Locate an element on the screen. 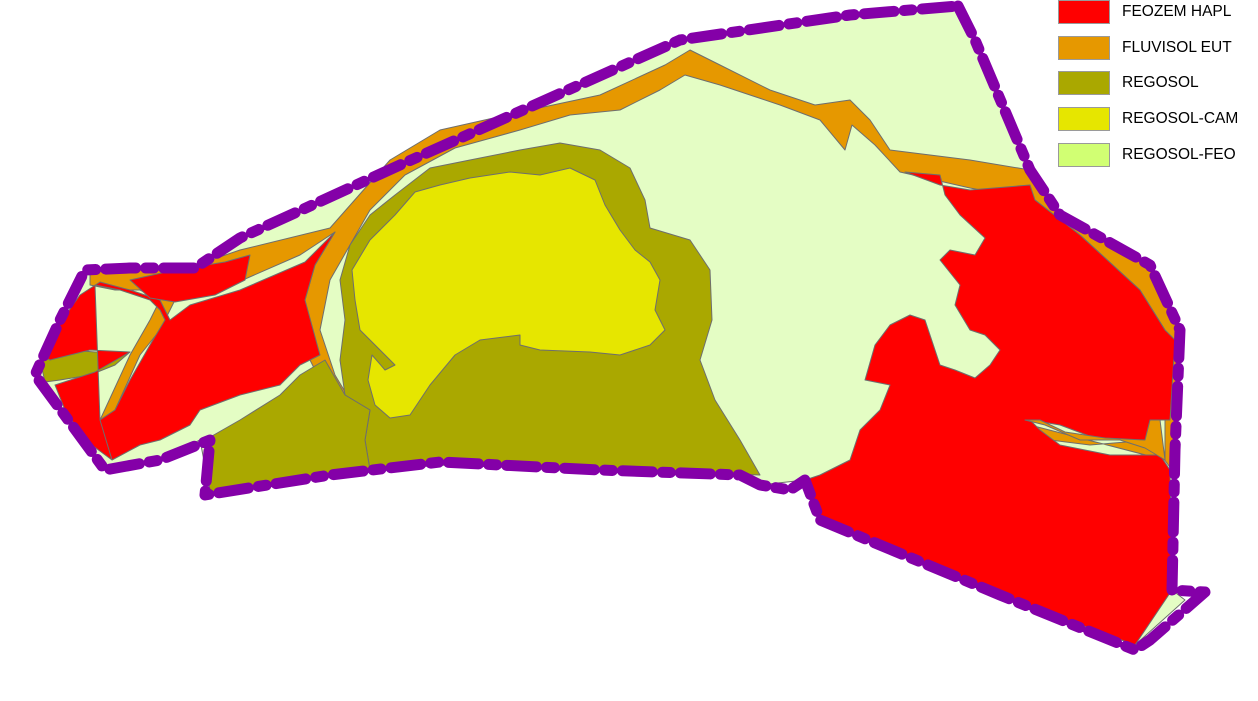  legend-swatch-regosol-cam is located at coordinates (1084, 119).